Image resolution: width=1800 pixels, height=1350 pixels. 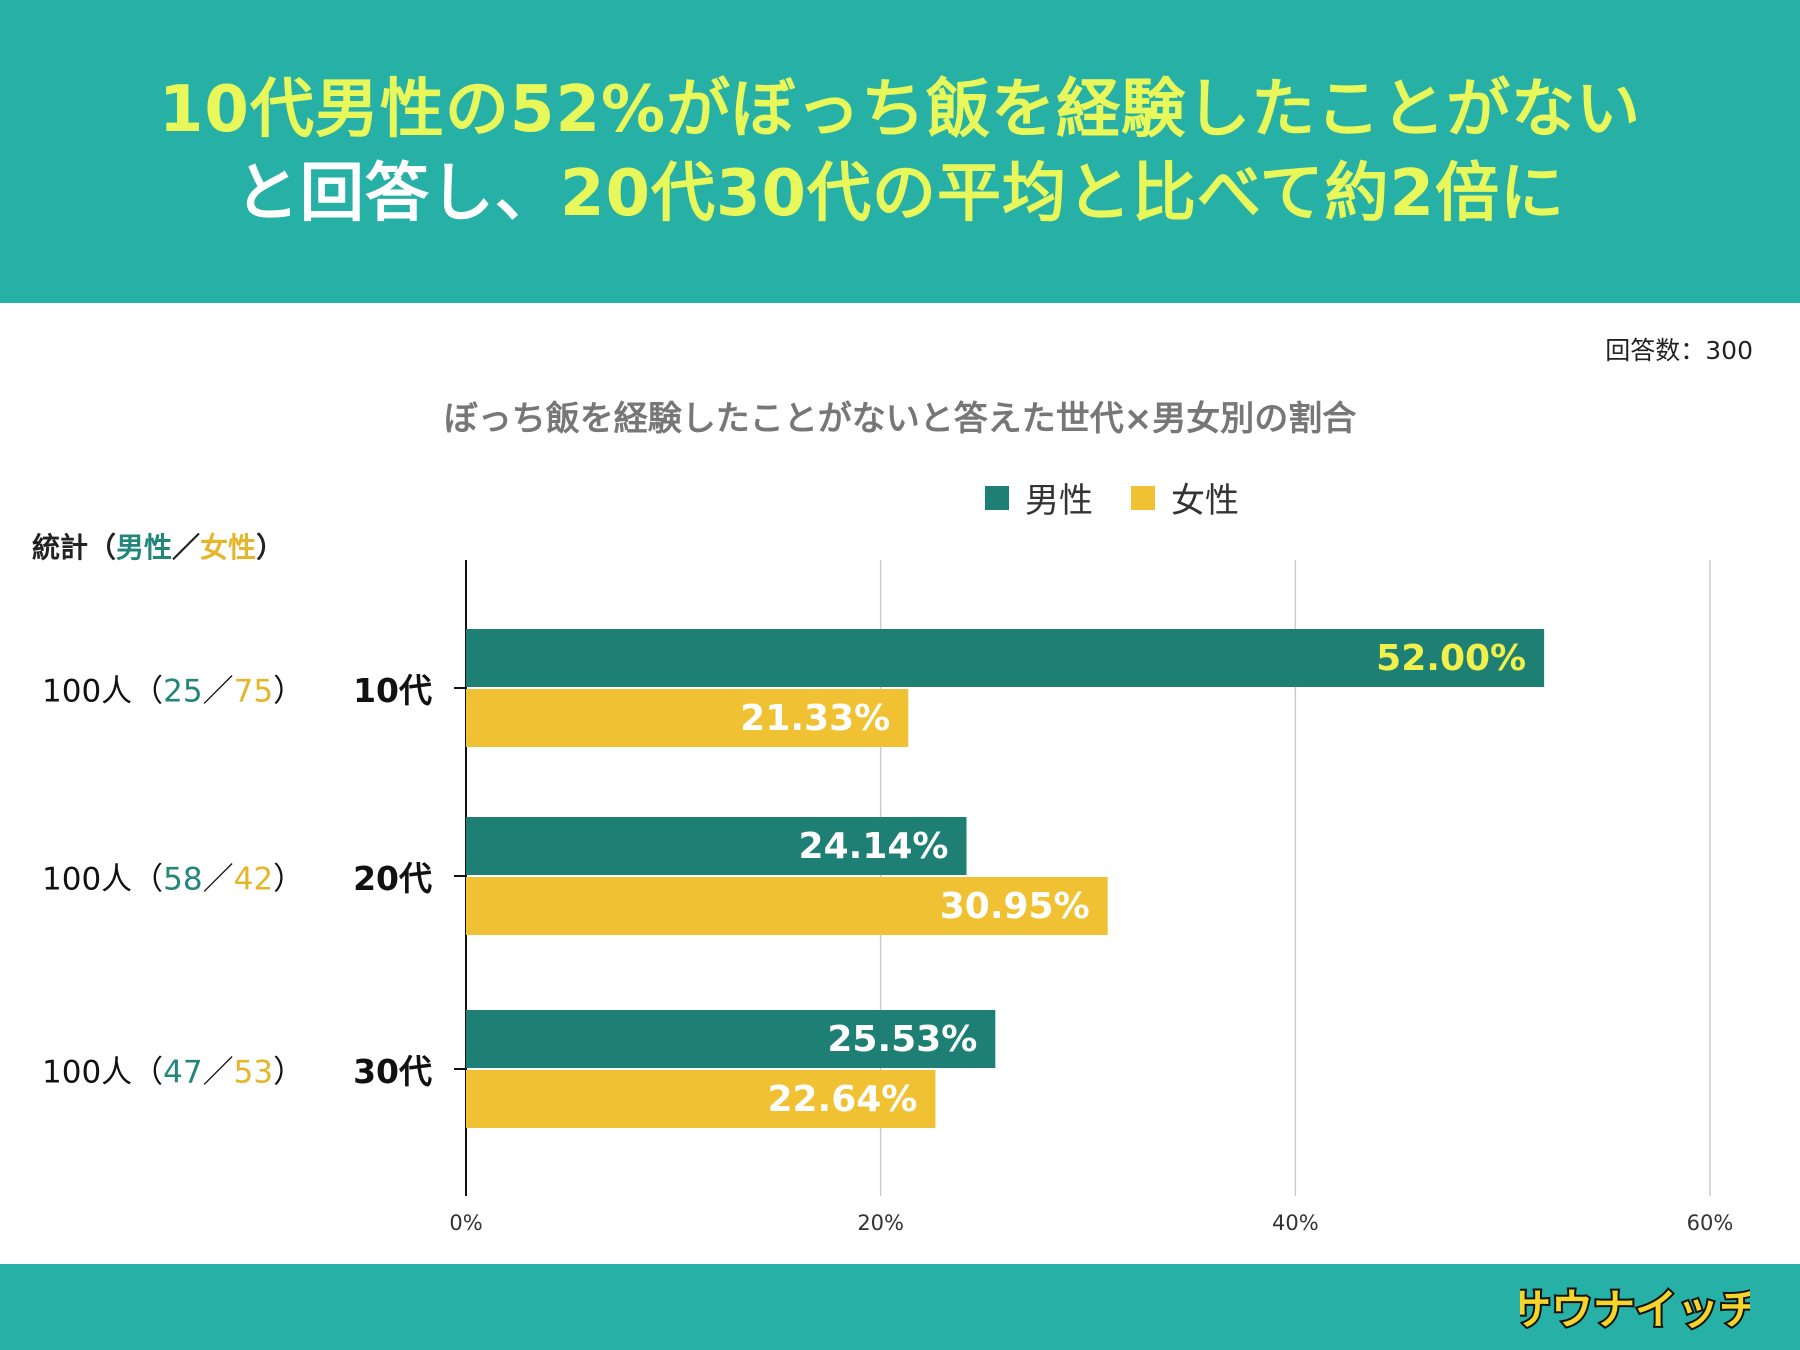 What do you see at coordinates (880, 1223) in the screenshot?
I see `x-tick-label: 20%` at bounding box center [880, 1223].